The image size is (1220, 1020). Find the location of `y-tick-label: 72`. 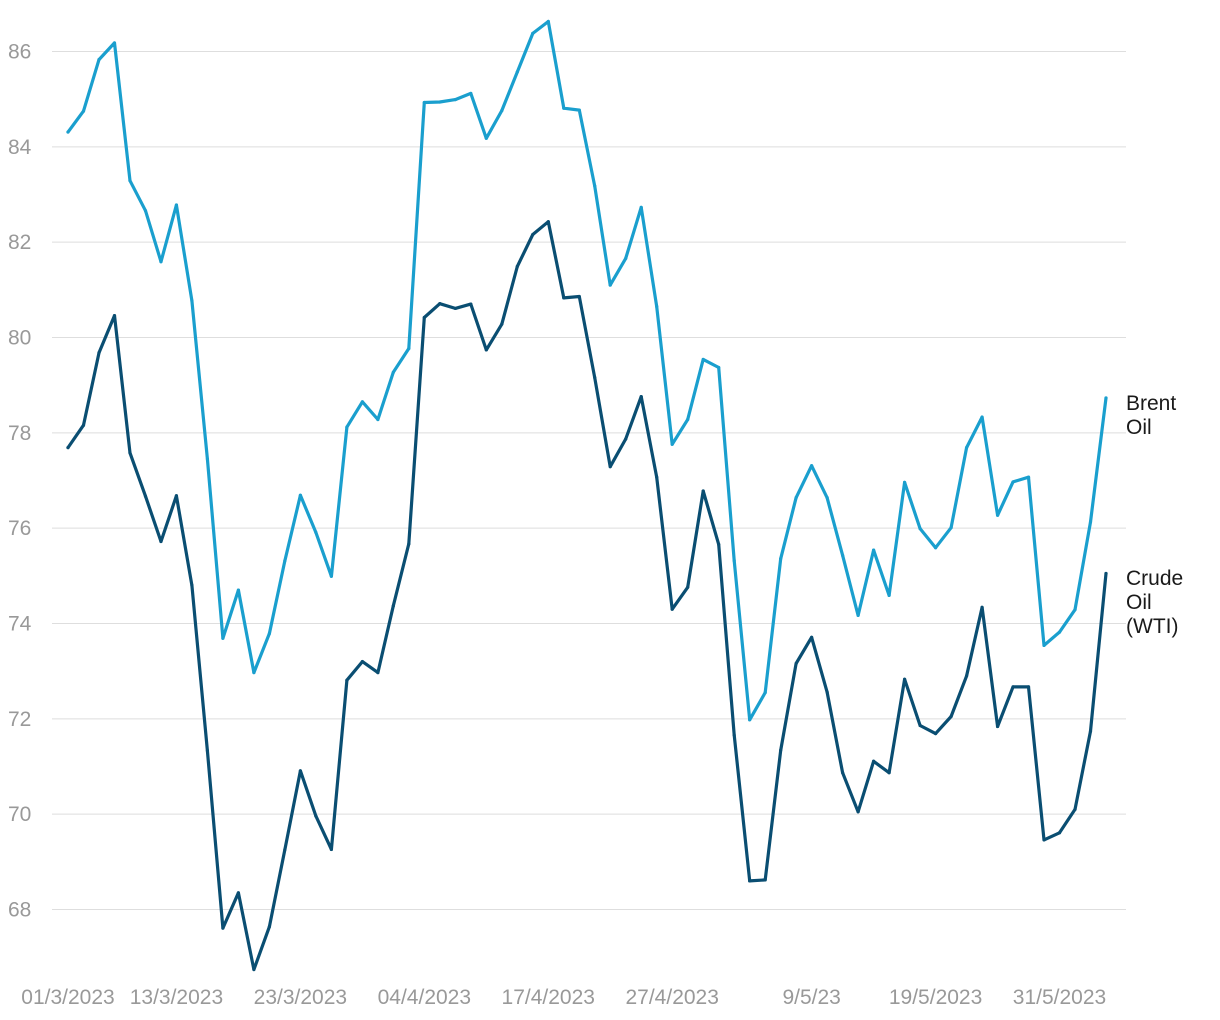

y-tick-label: 72 is located at coordinates (19, 719).